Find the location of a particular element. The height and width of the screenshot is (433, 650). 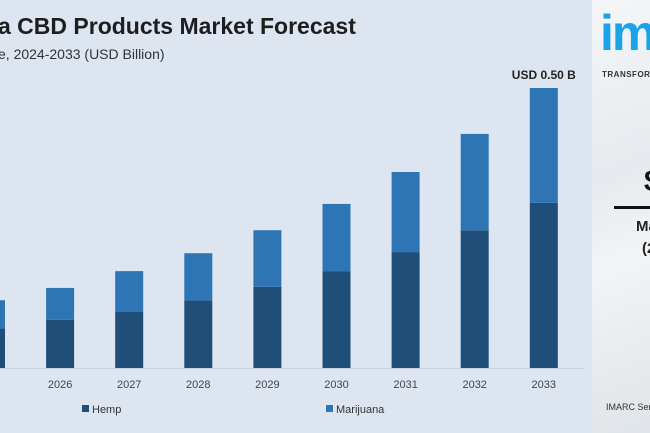

market-label: Ma is located at coordinates (643, 226).